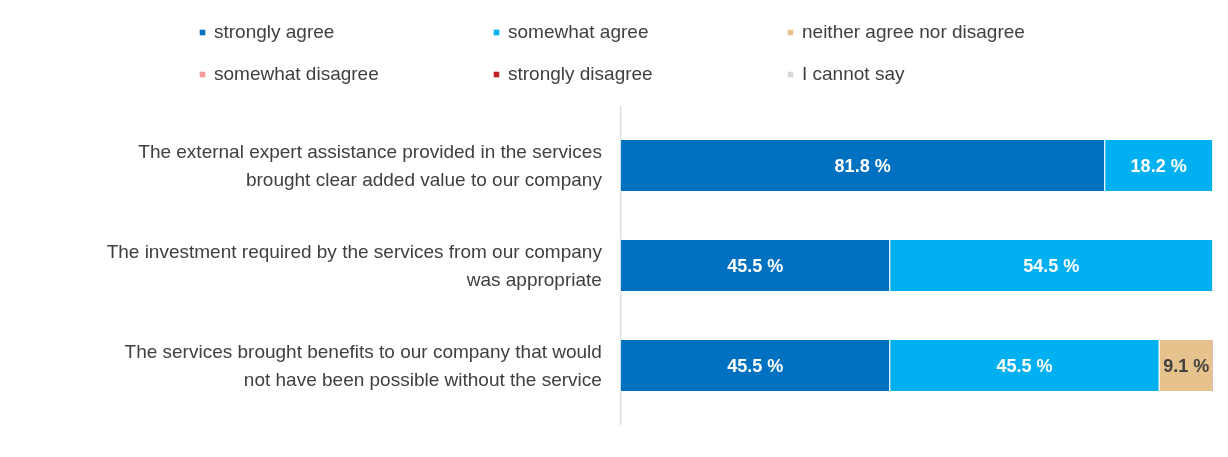  What do you see at coordinates (581, 74) in the screenshot?
I see `legend-label: strongly disagree` at bounding box center [581, 74].